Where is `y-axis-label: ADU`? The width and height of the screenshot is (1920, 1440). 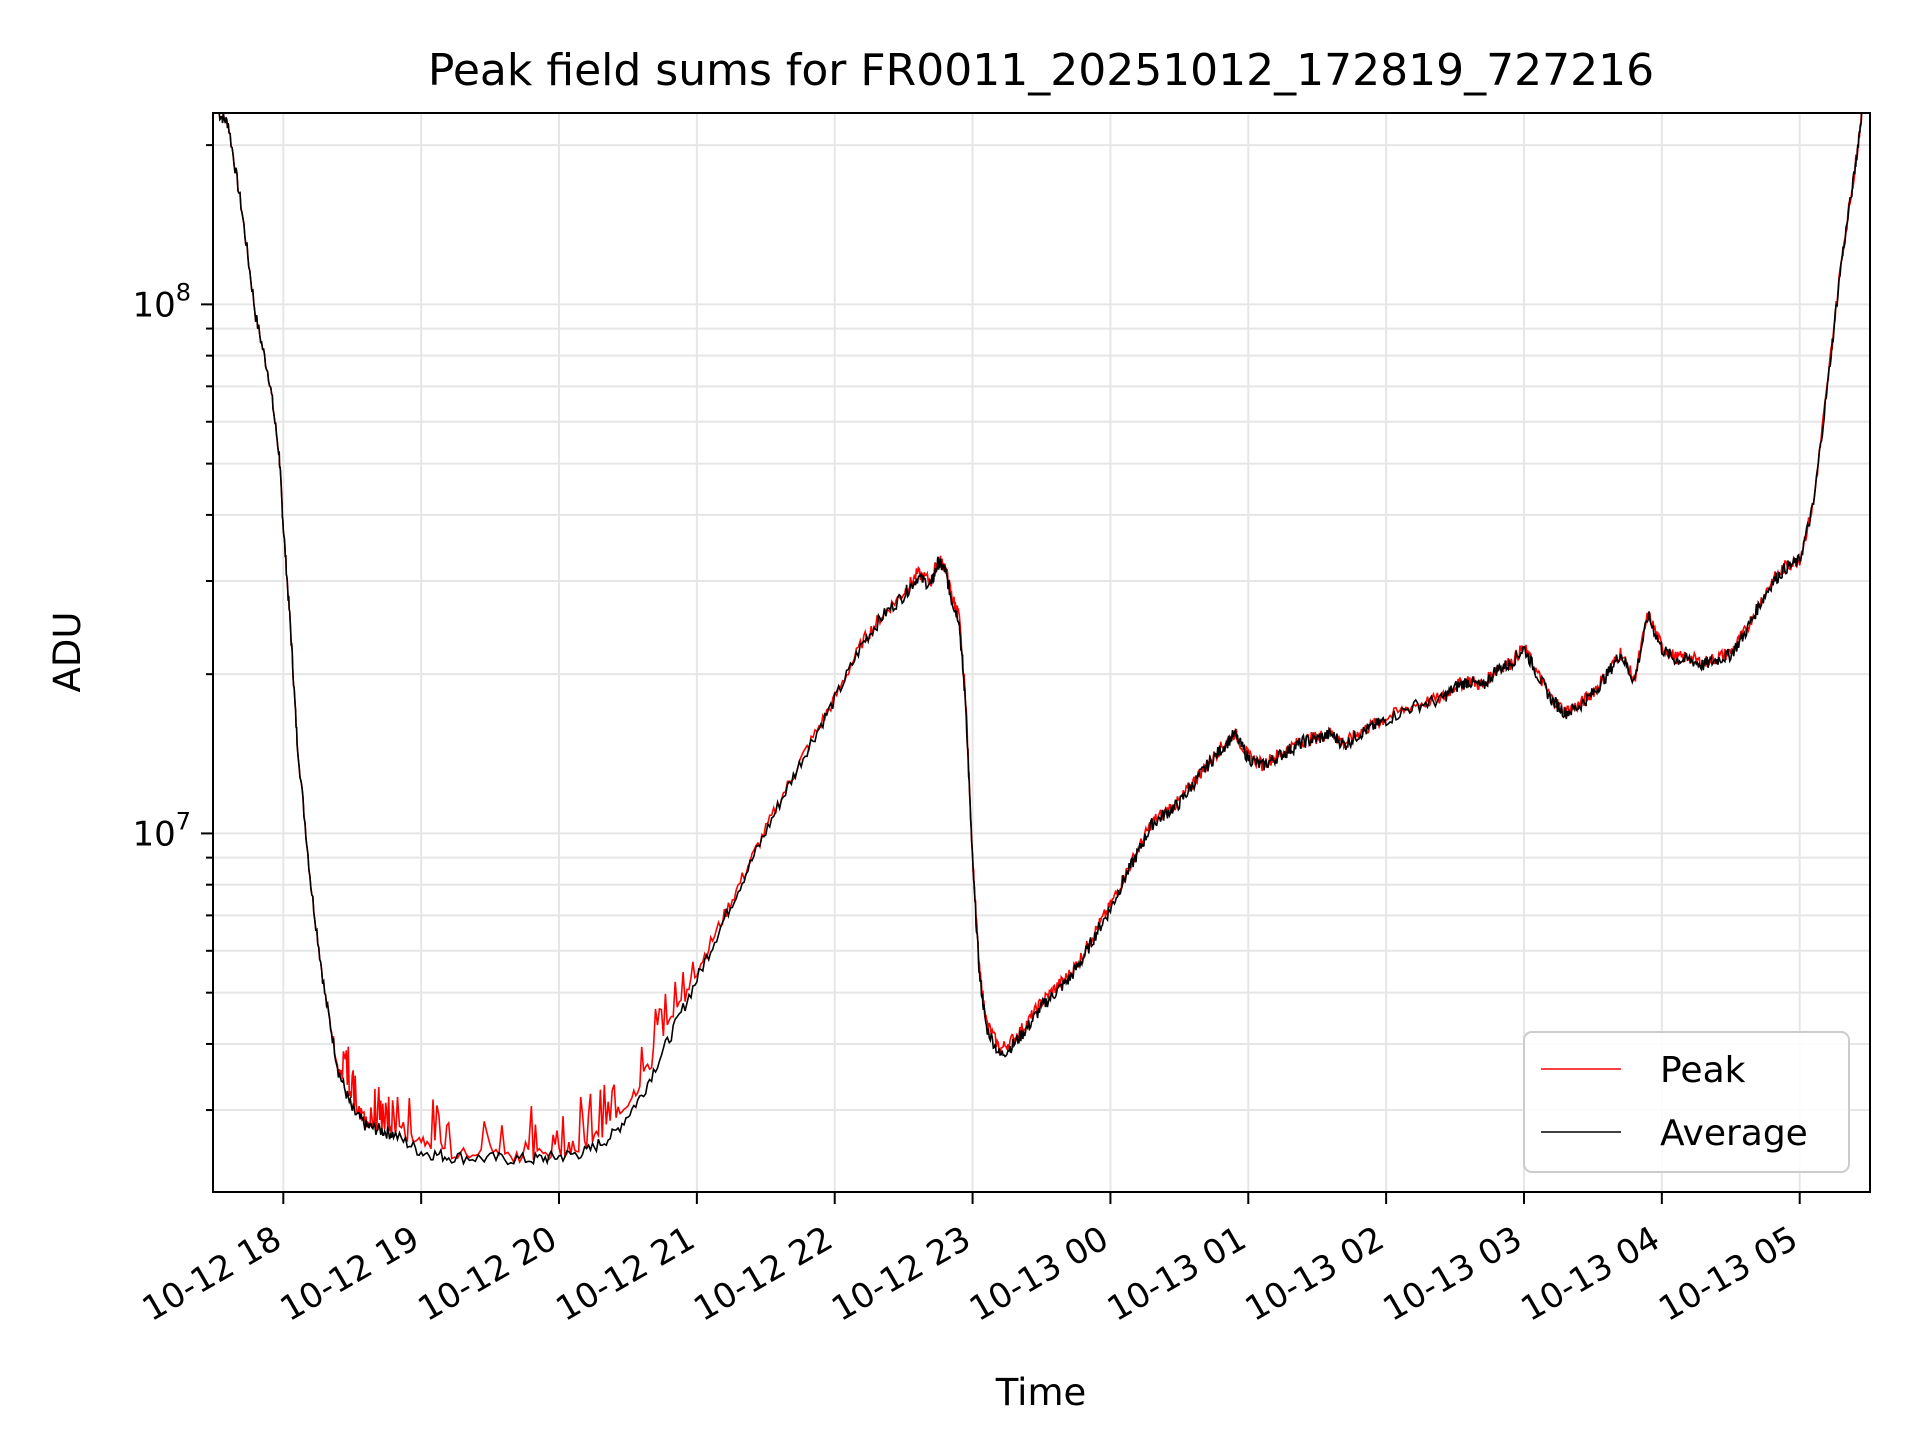
y-axis-label: ADU is located at coordinates (67, 652).